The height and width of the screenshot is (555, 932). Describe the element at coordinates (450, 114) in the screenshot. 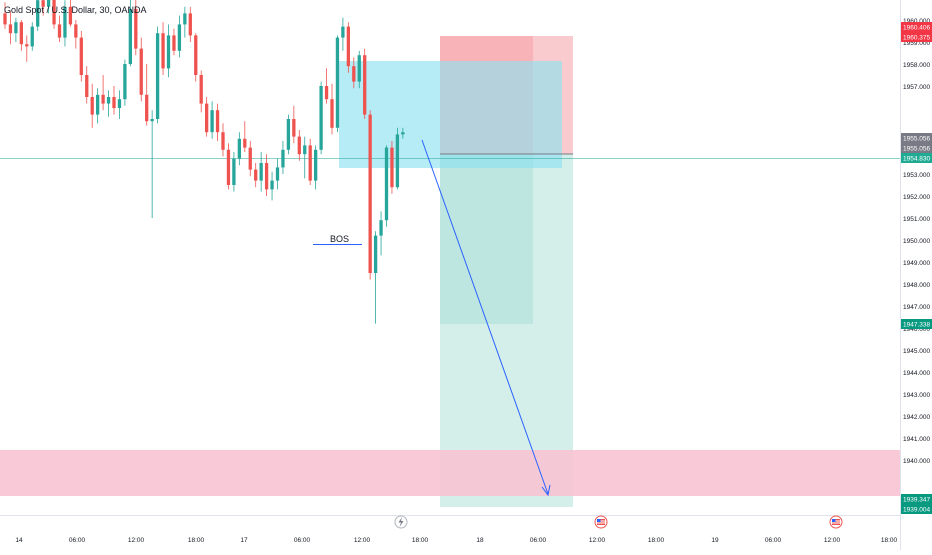

I see `supply-zone-box` at that location.